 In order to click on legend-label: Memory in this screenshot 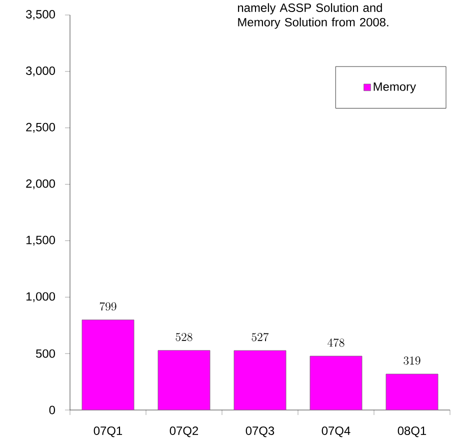, I will do `click(395, 88)`.